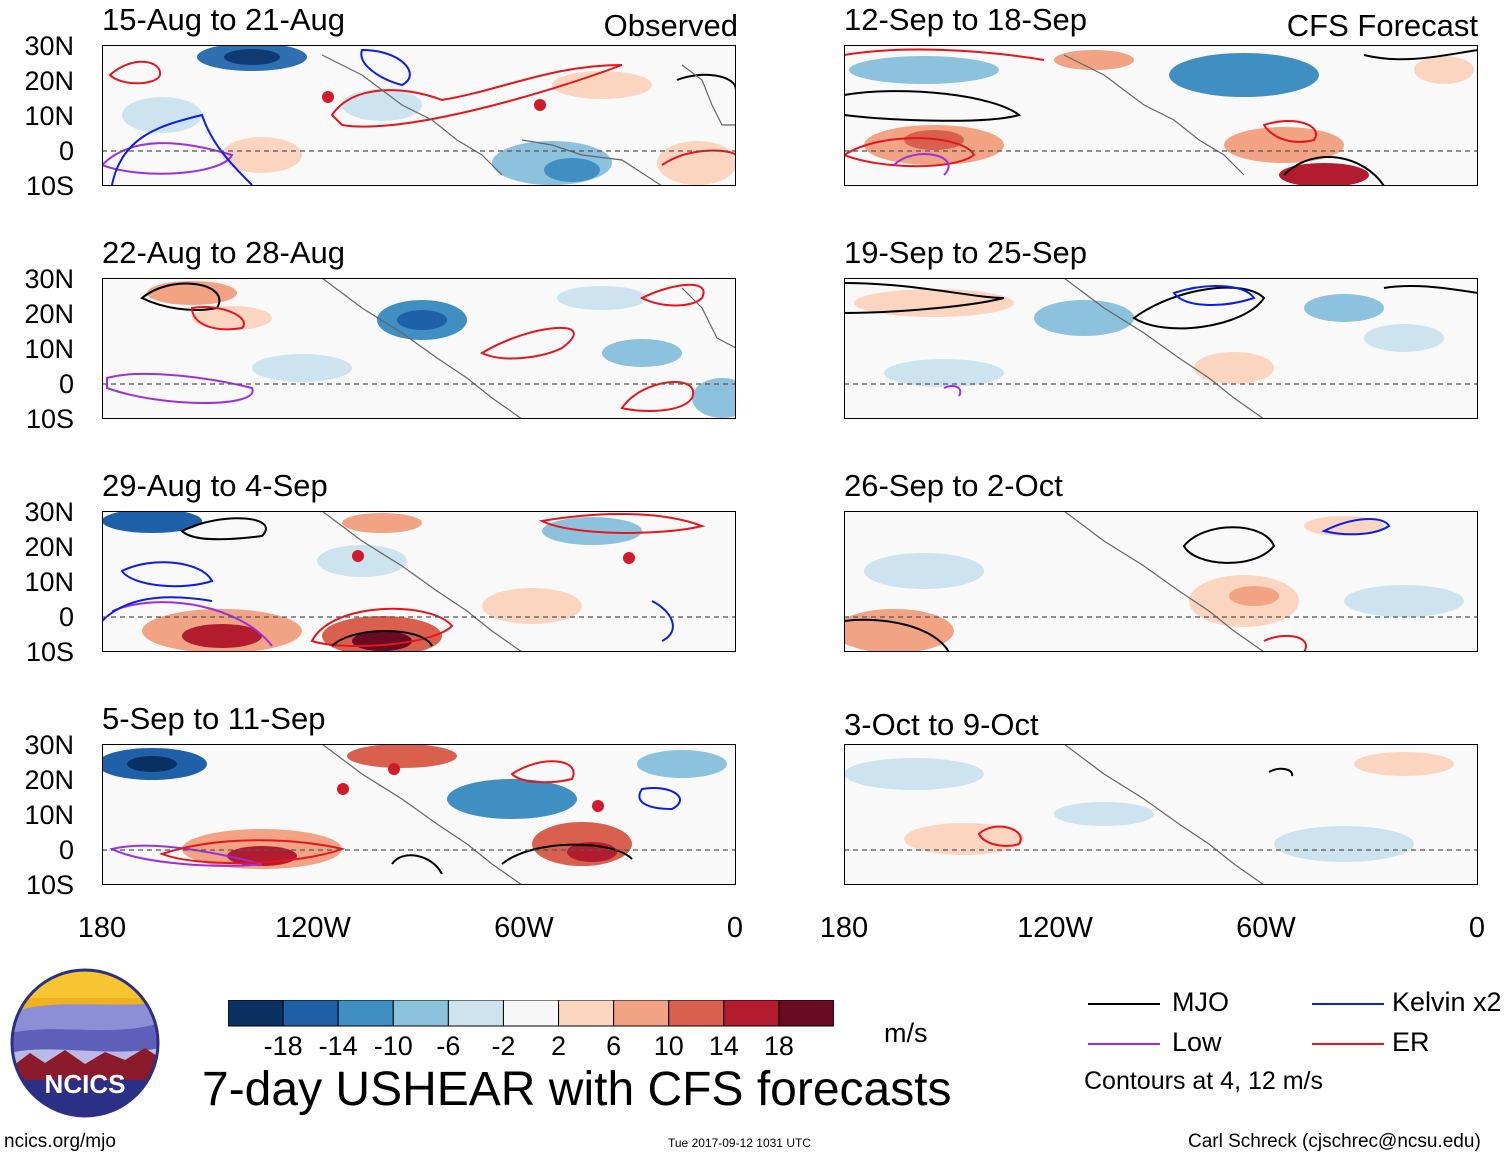 The image size is (1510, 1158). Describe the element at coordinates (1124, 1044) in the screenshot. I see `legend-swatch-low` at that location.